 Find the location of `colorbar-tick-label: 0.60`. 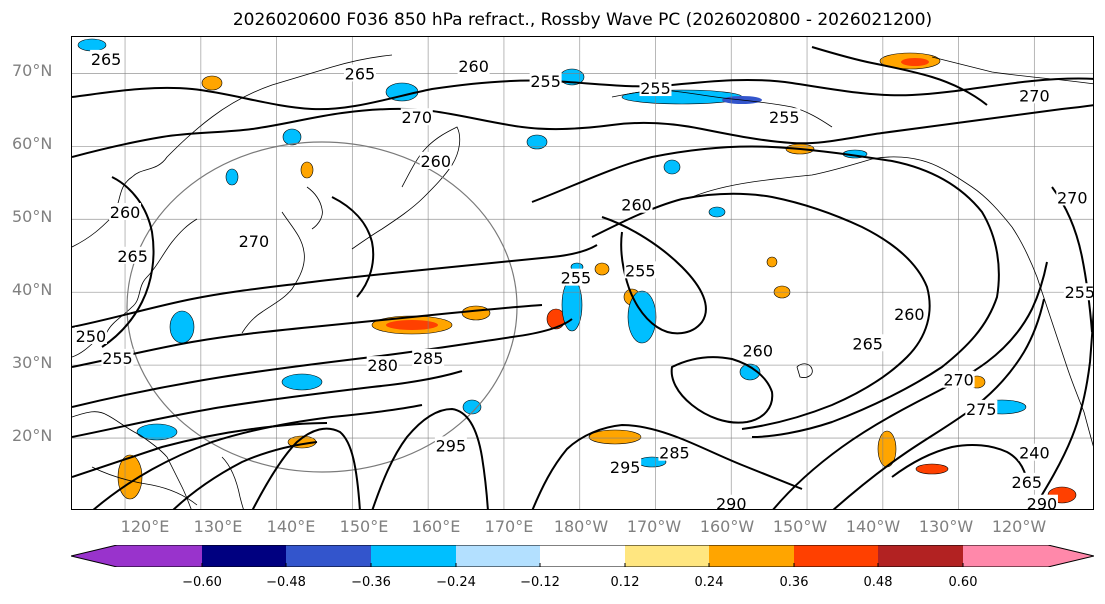

colorbar-tick-label: 0.60 is located at coordinates (963, 582).